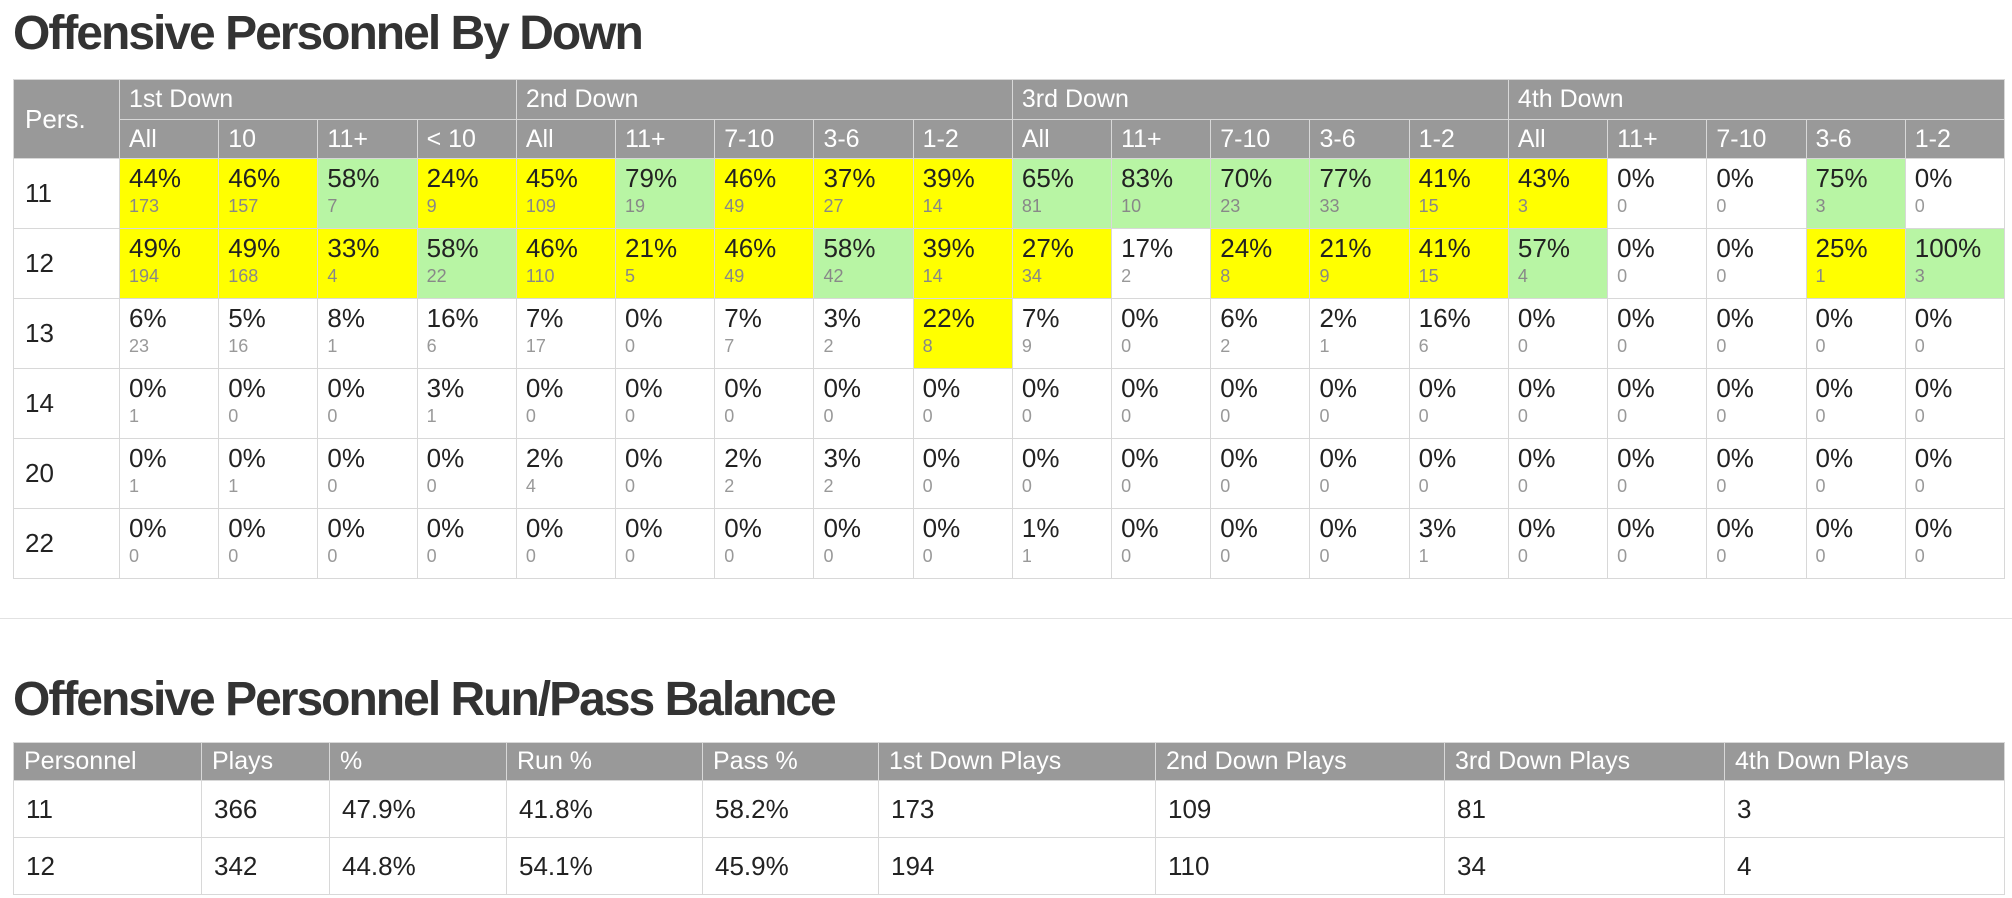  What do you see at coordinates (66, 543) in the screenshot?
I see `personnel-label: 22` at bounding box center [66, 543].